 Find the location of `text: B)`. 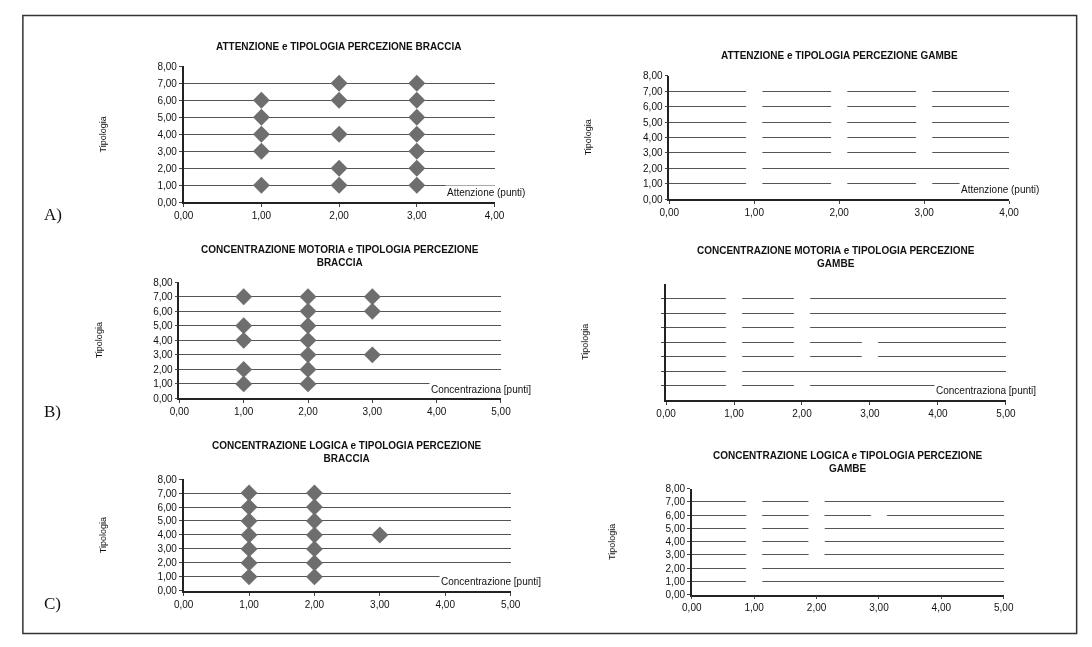

text: B) is located at coordinates (52, 411).